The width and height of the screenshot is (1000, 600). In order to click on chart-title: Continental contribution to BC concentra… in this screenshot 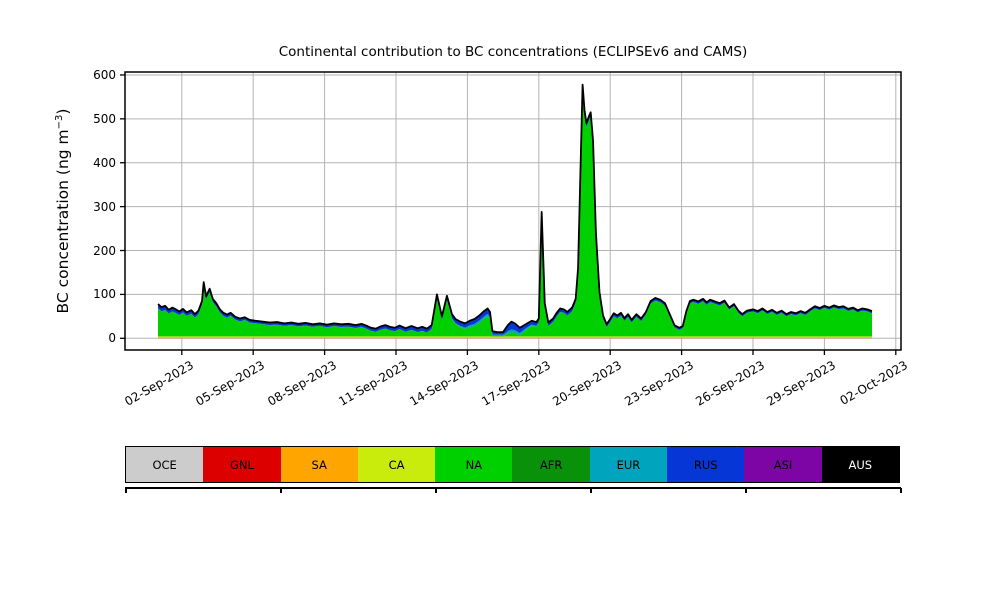, I will do `click(513, 52)`.